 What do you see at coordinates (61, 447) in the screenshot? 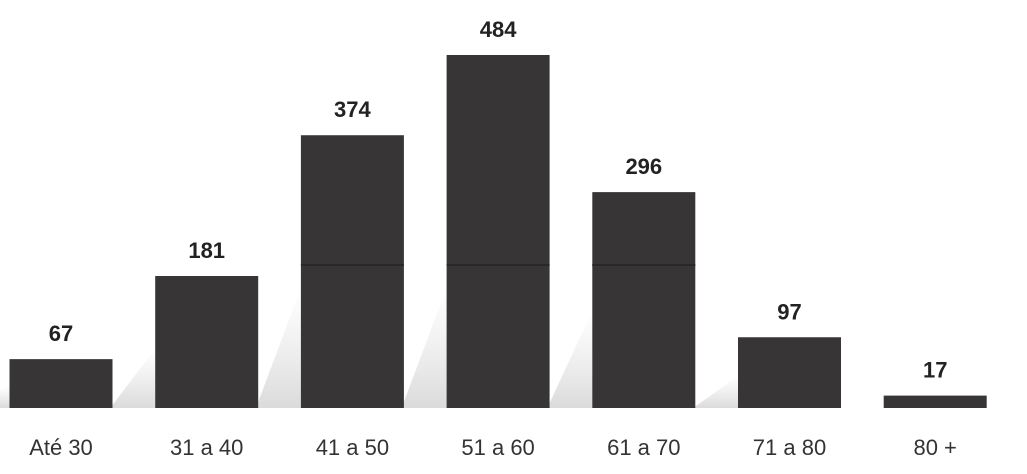
I see `category-tick-label: Até 30` at bounding box center [61, 447].